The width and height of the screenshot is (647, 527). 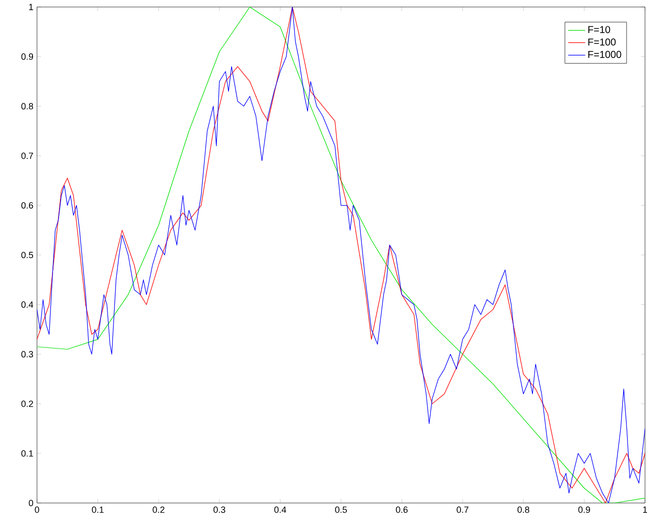 What do you see at coordinates (341, 509) in the screenshot?
I see `x-tick-label: 0.5` at bounding box center [341, 509].